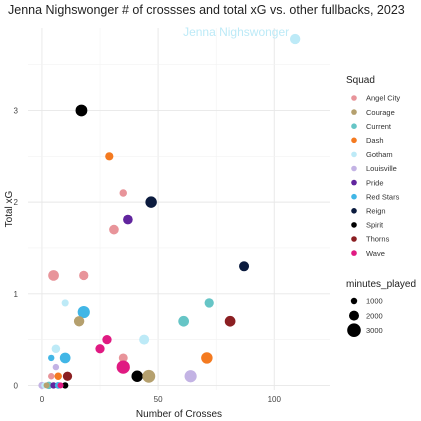 The image size is (421, 421). What do you see at coordinates (236, 32) in the screenshot?
I see `highlight-label: Jenna Nighswonger` at bounding box center [236, 32].